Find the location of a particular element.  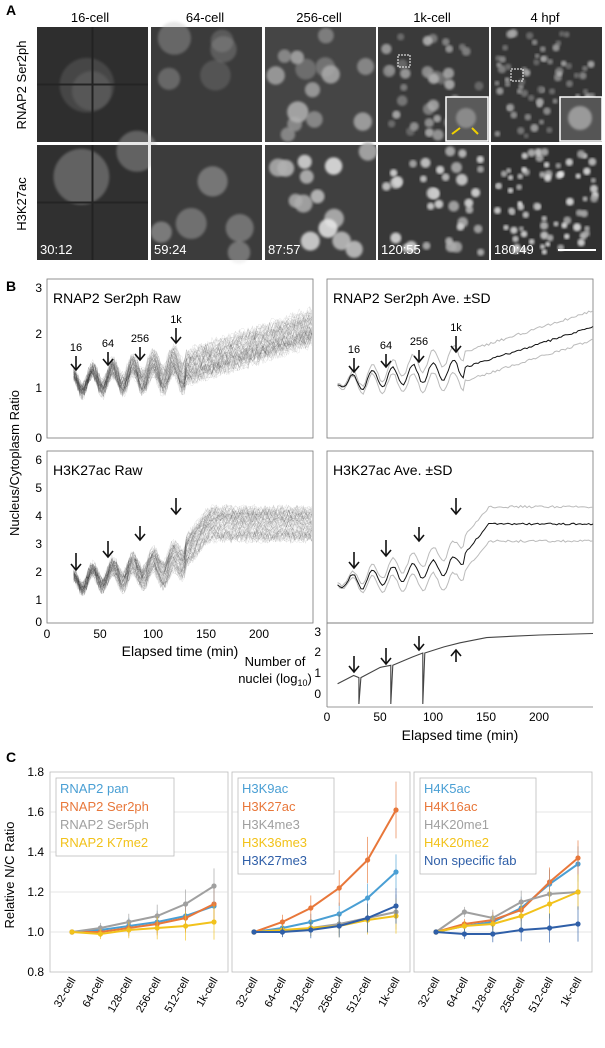

sd-lower is located at coordinates (465, 367).